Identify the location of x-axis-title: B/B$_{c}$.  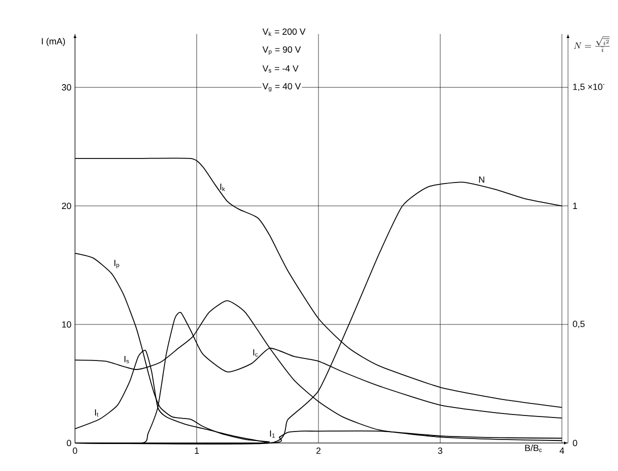
(533, 448).